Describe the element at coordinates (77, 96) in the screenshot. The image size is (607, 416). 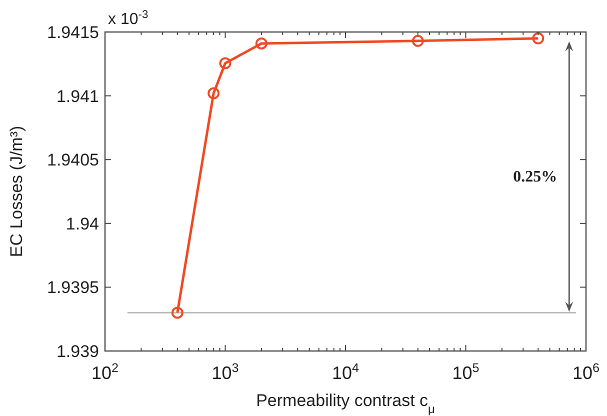
I see `y-tick-label: 1.941` at that location.